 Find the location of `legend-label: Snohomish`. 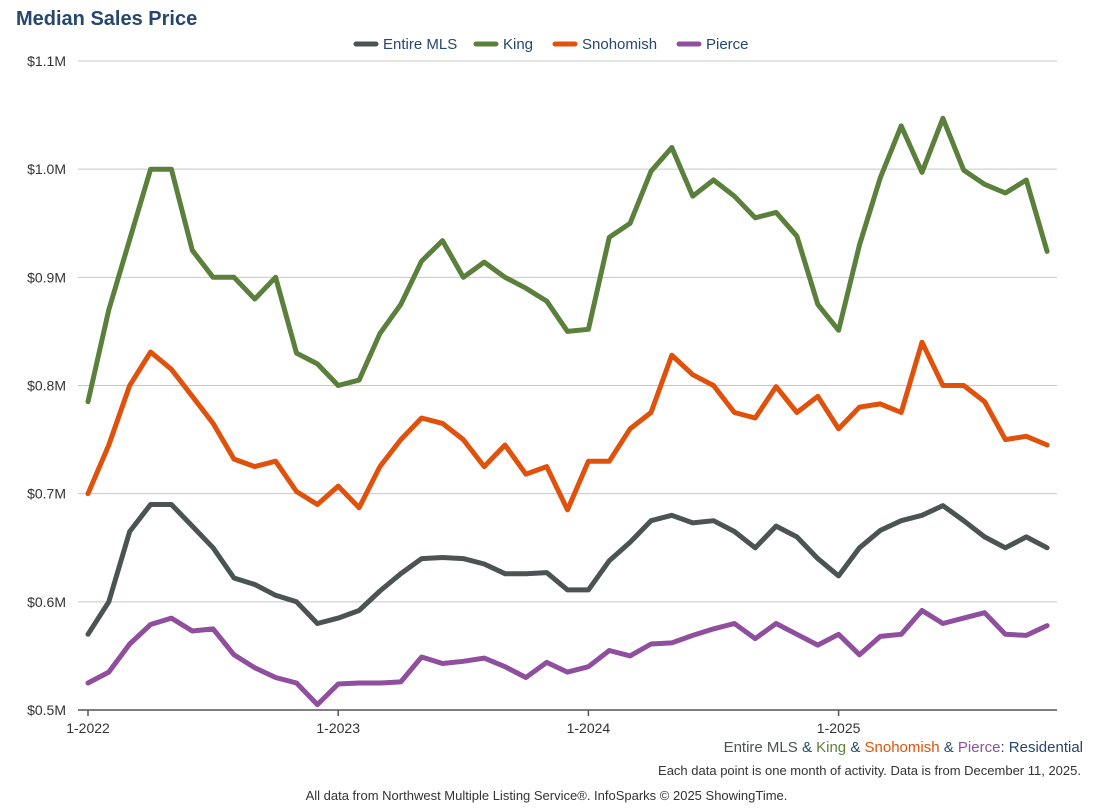

legend-label: Snohomish is located at coordinates (619, 44).